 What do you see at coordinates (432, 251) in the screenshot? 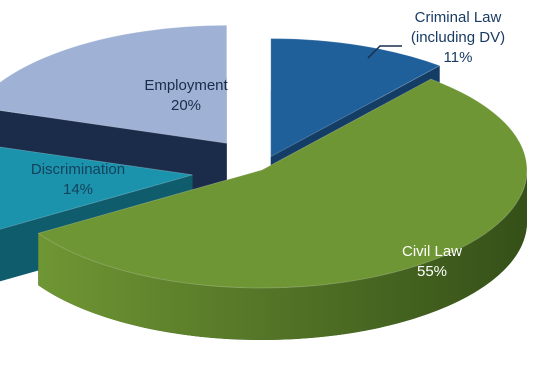
I see `slice-category-label: Civil Law` at bounding box center [432, 251].